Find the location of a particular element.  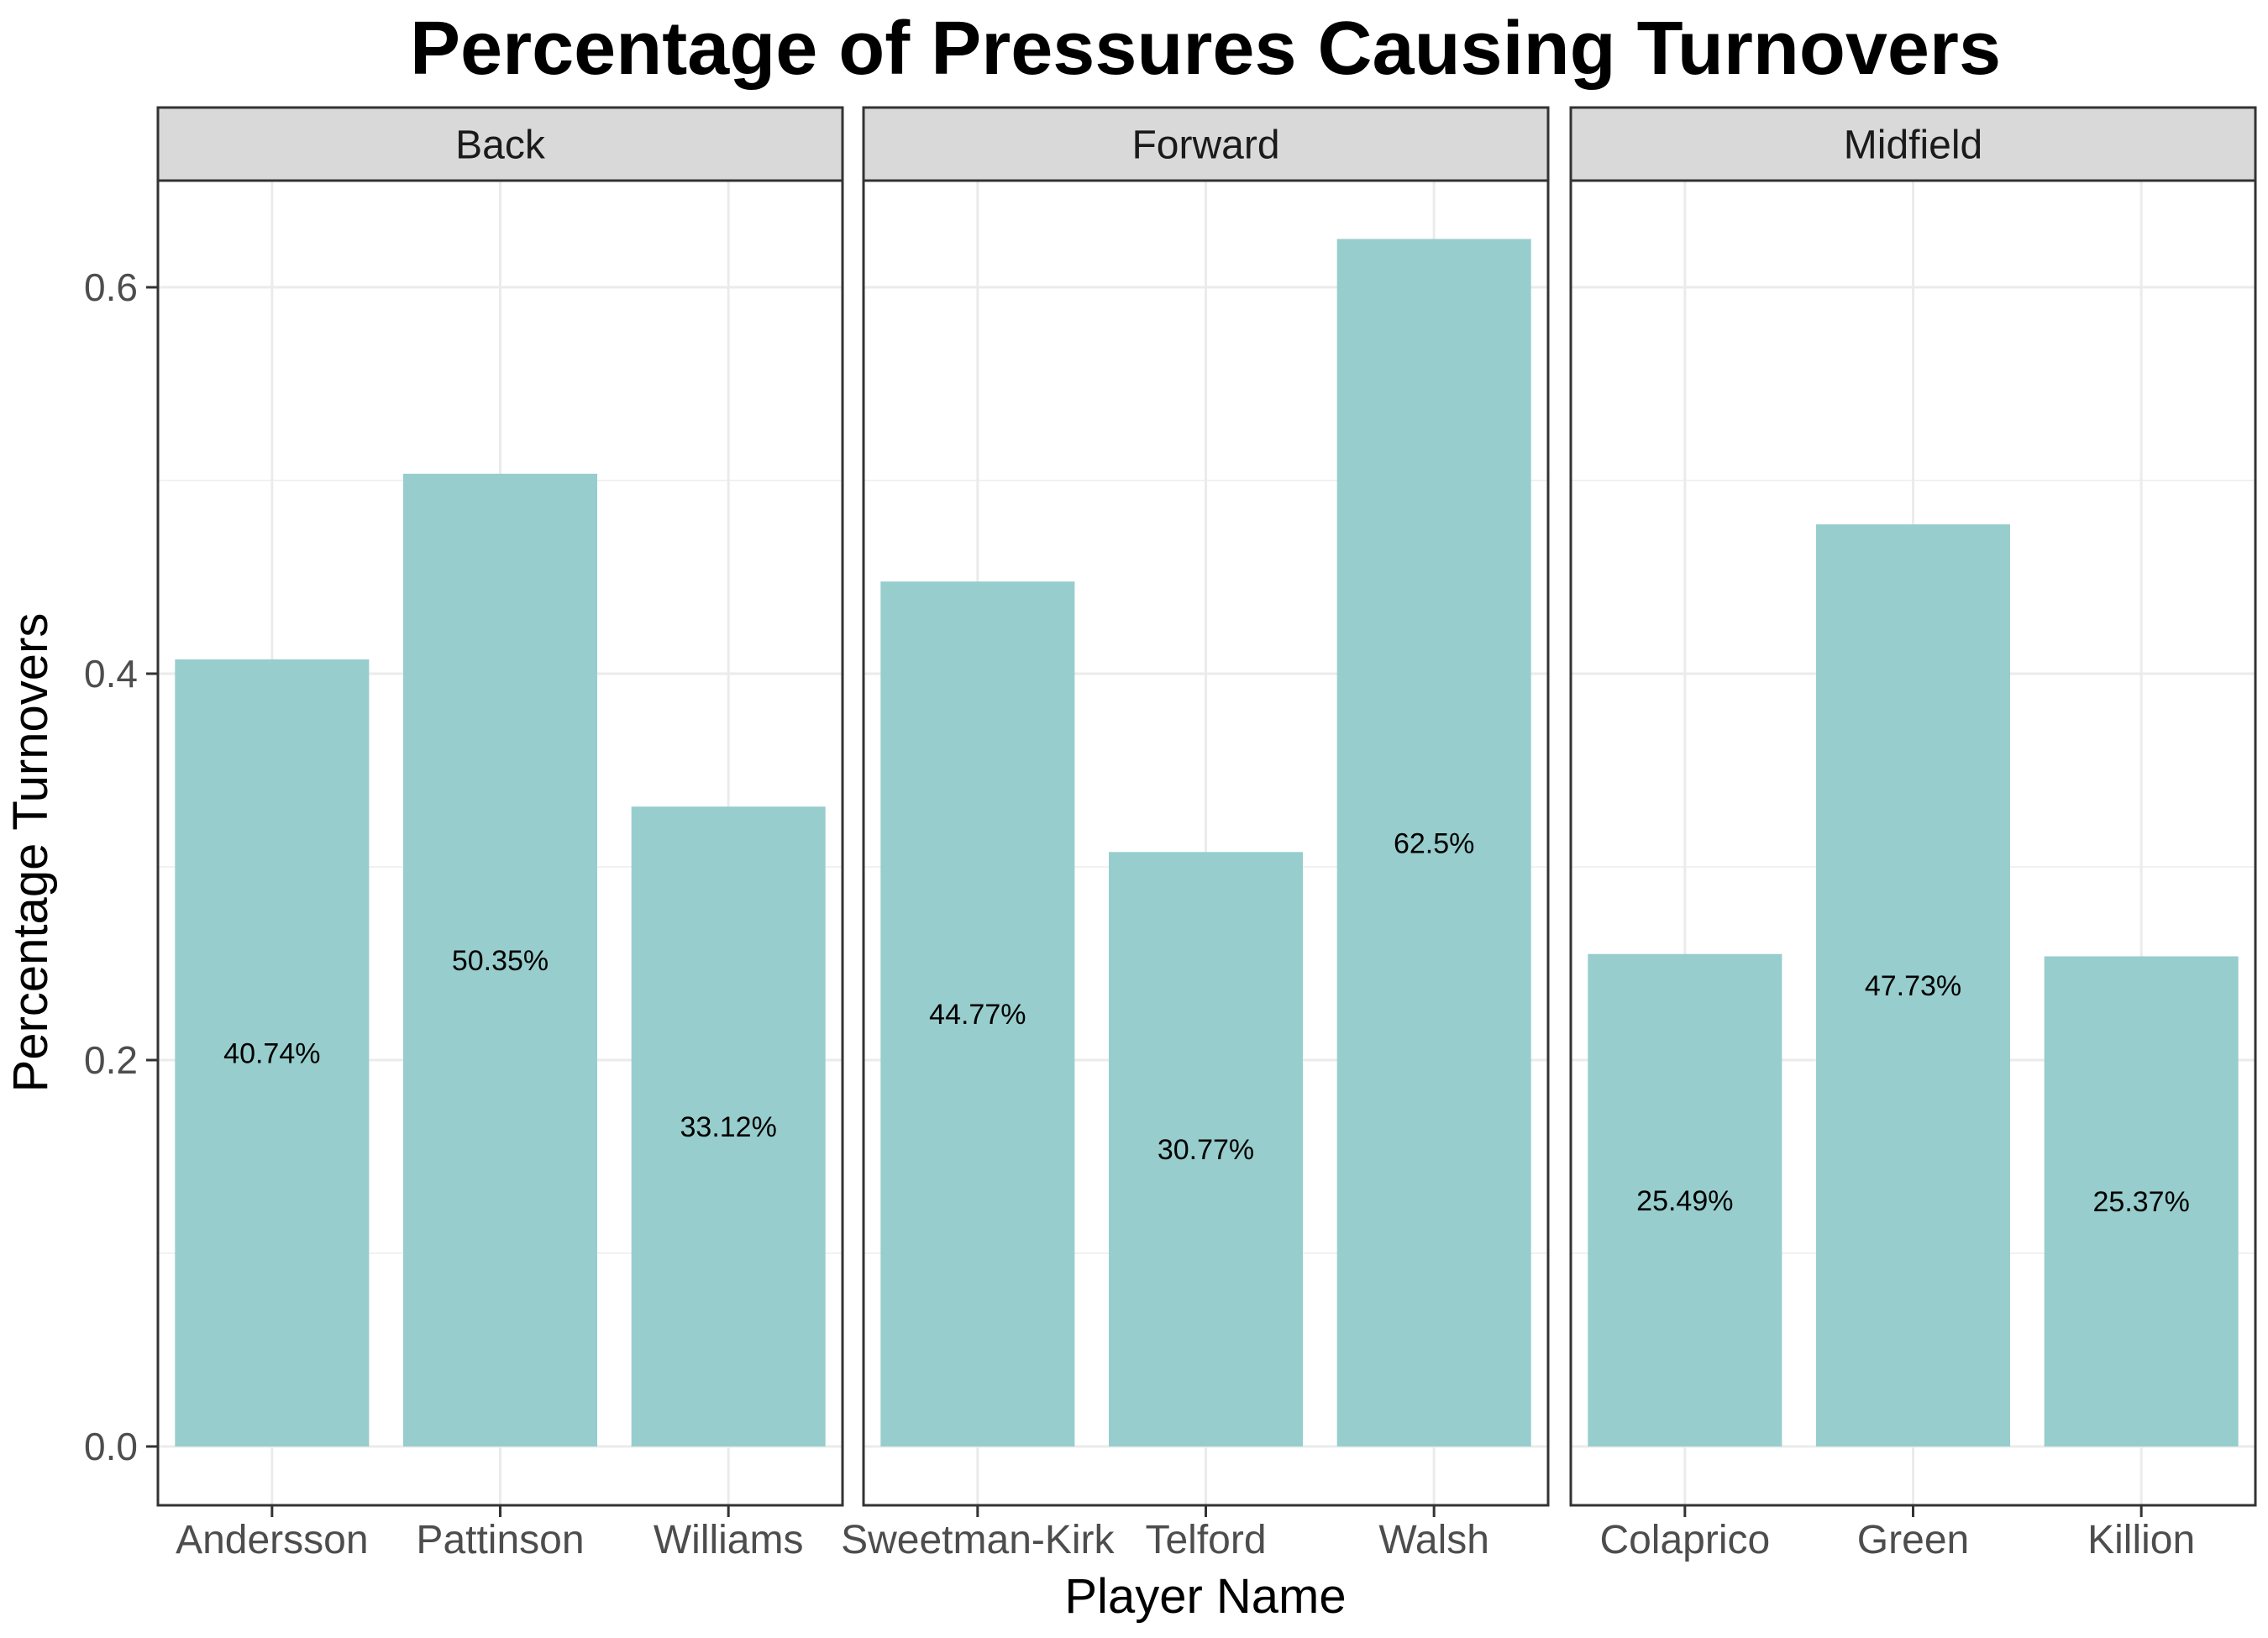

y-axis-title: Percentage Turnovers is located at coordinates (30, 853).